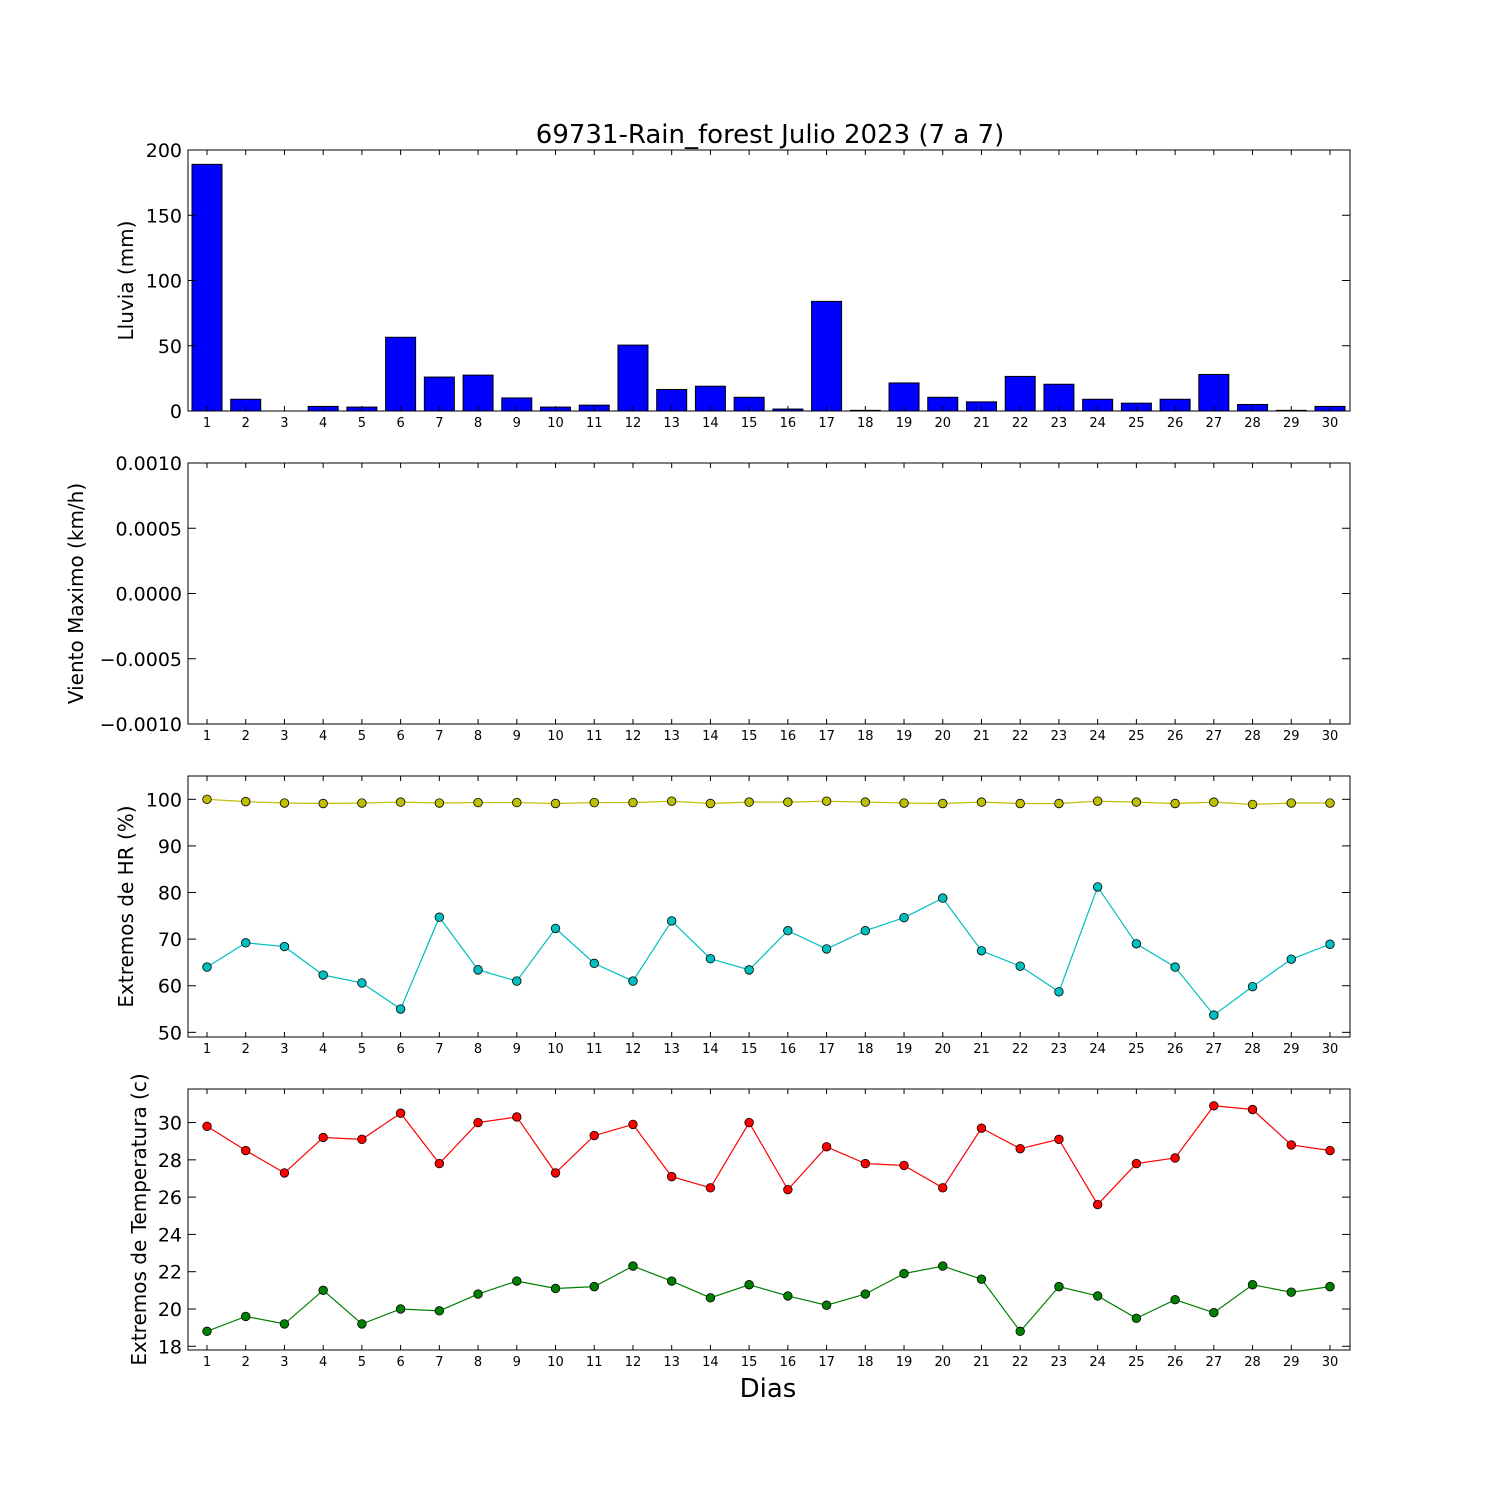  What do you see at coordinates (1097, 1049) in the screenshot?
I see `humidity-x-tick-label: 24` at bounding box center [1097, 1049].